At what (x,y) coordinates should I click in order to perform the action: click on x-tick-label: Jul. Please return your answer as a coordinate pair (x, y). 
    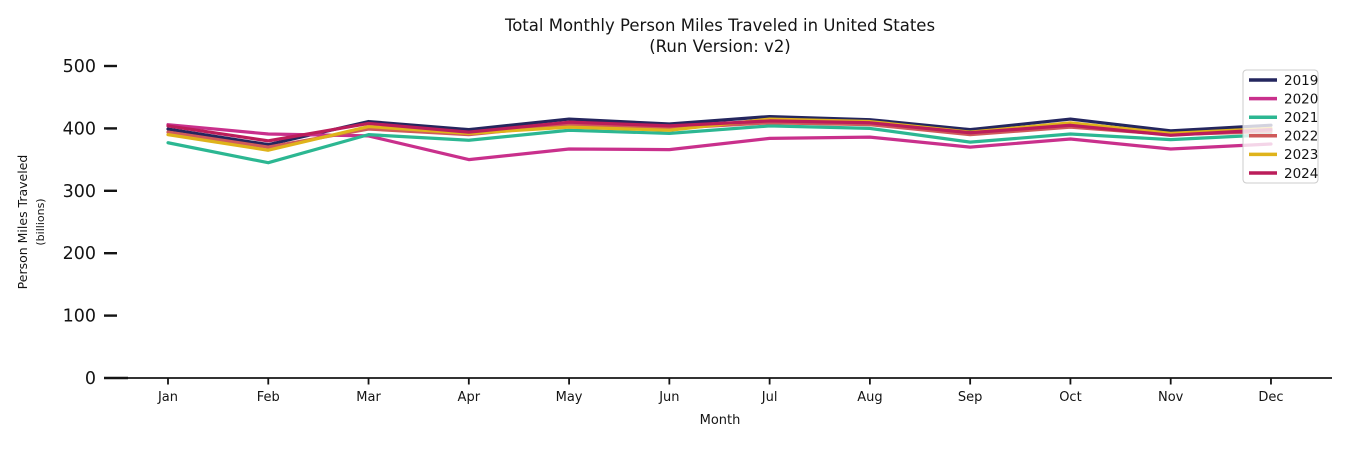
    Looking at the image, I should click on (769, 397).